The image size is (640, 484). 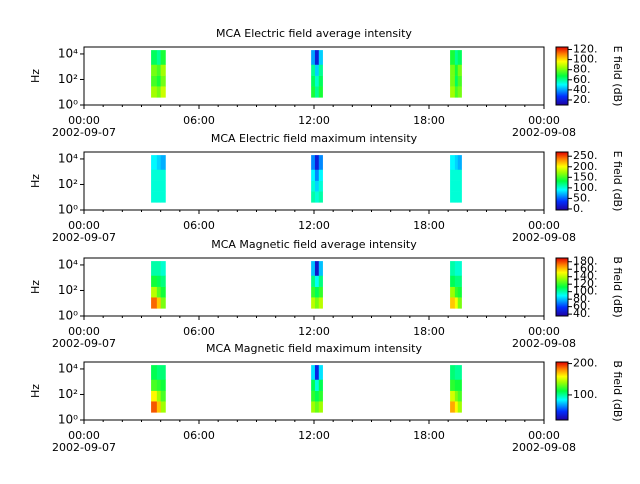 What do you see at coordinates (585, 166) in the screenshot?
I see `colorbar-tick-label: 200.` at bounding box center [585, 166].